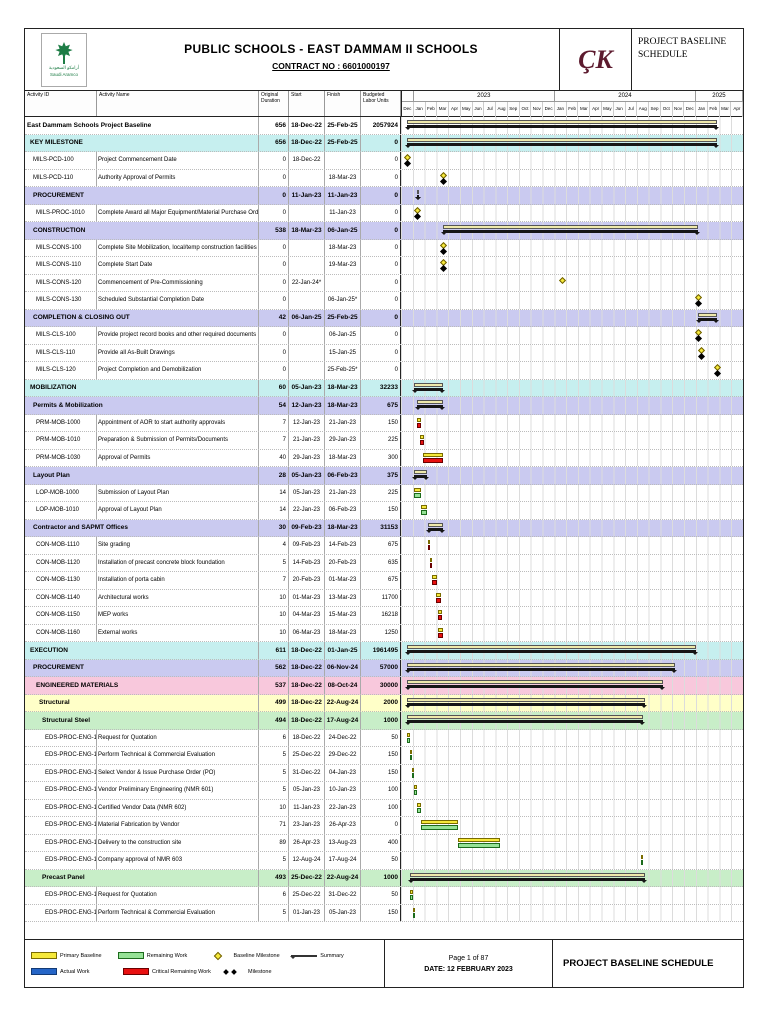 This screenshot has width=768, height=1024. I want to click on start-cell, so click(307, 265).